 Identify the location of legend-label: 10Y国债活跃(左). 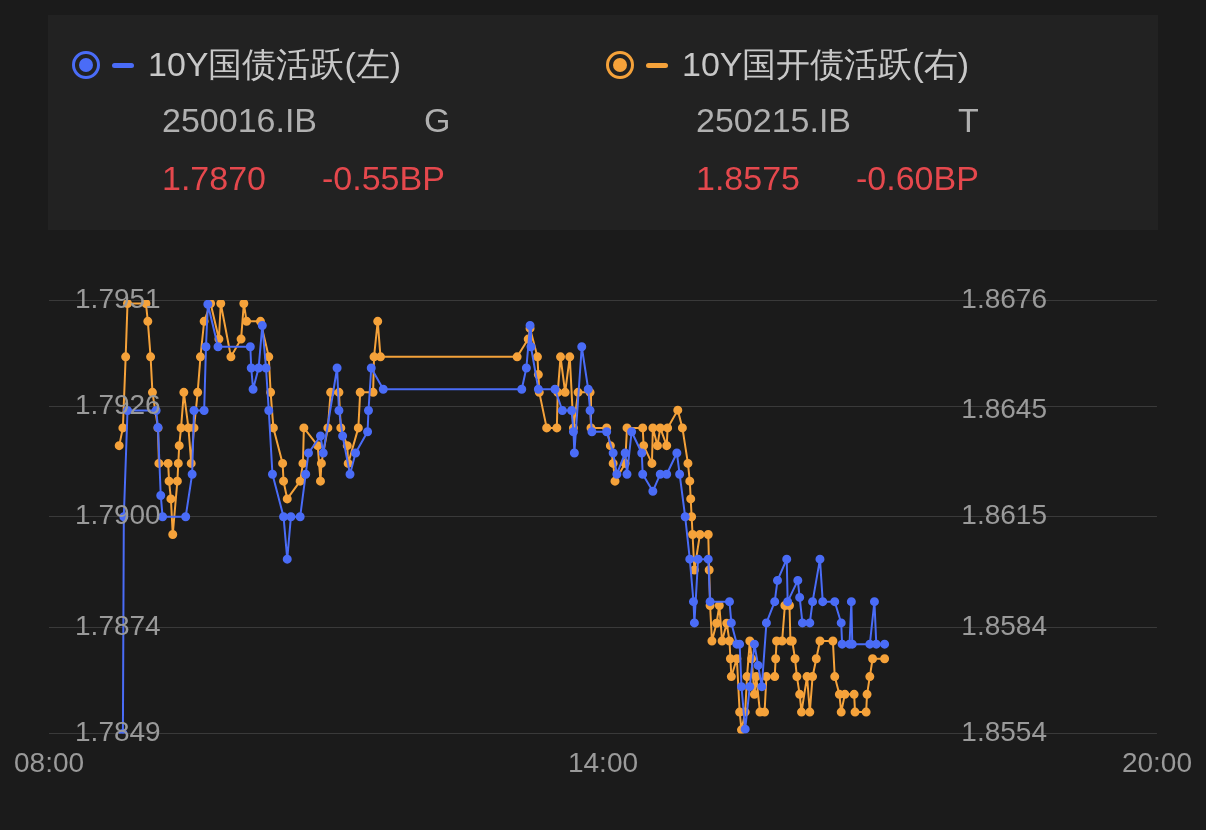
(275, 64).